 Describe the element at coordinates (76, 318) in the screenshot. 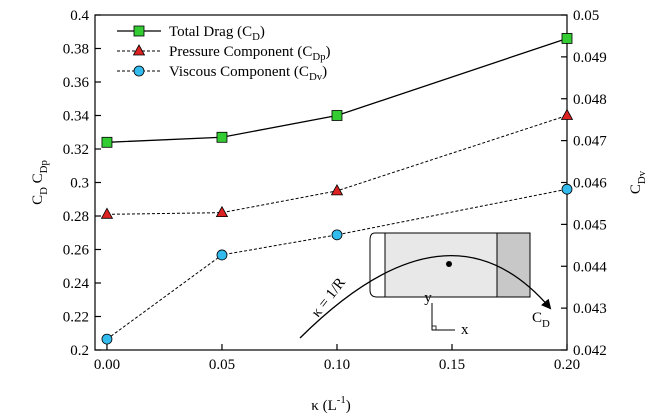

I see `y-tick-label: 0.22` at that location.